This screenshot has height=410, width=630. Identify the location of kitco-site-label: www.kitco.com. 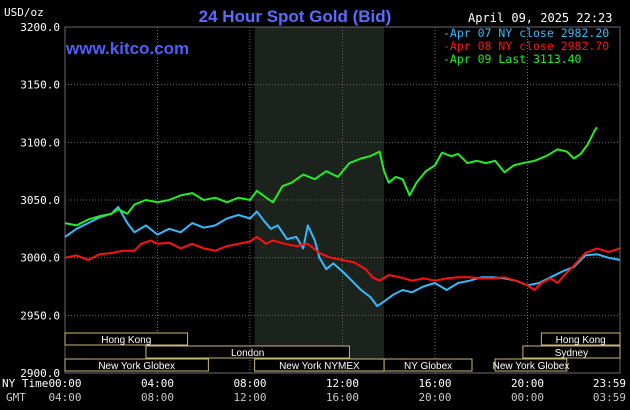
(127, 48).